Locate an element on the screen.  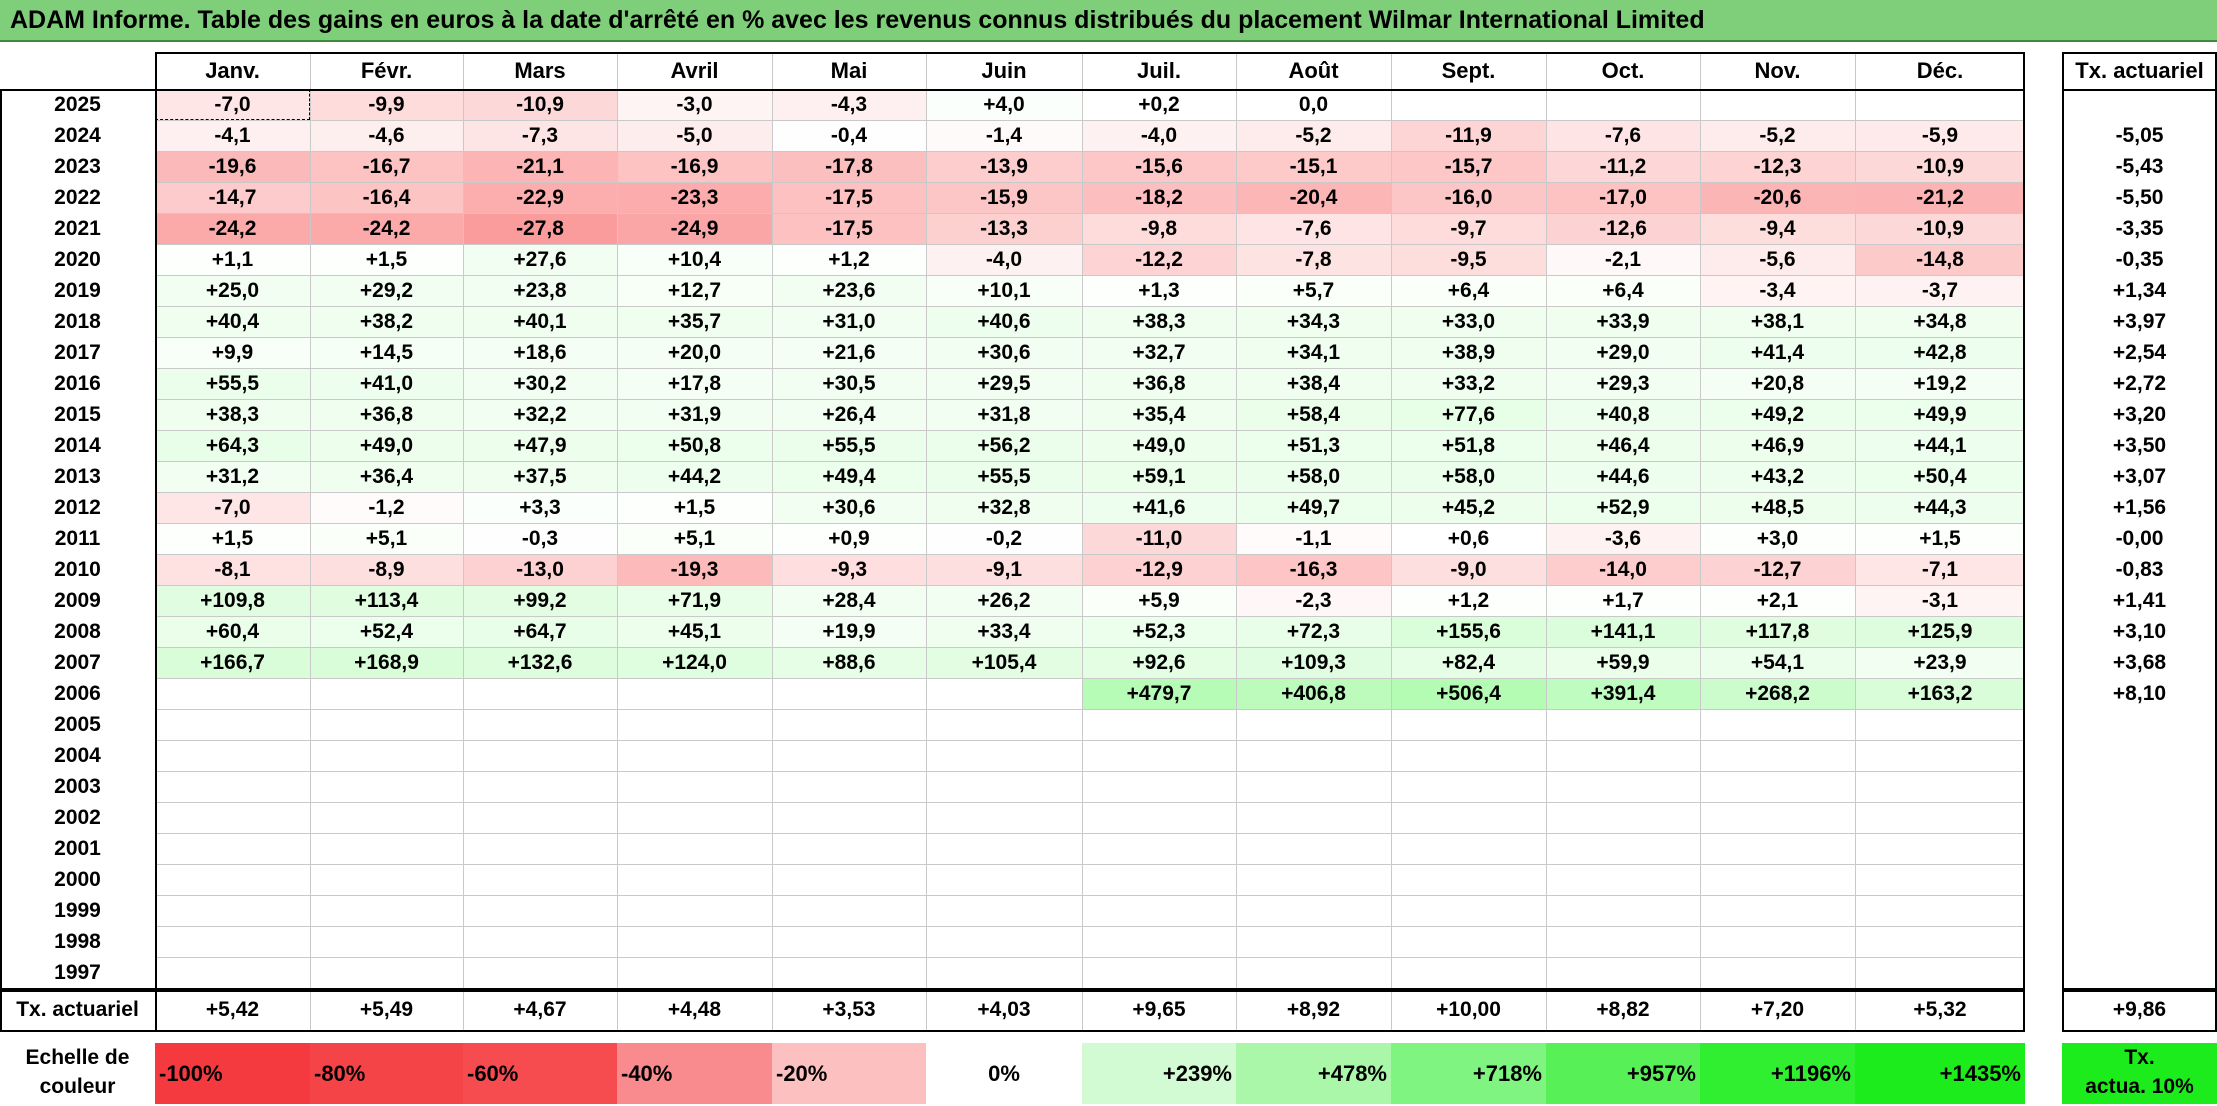
table-cell: +1,1 is located at coordinates (232, 259).